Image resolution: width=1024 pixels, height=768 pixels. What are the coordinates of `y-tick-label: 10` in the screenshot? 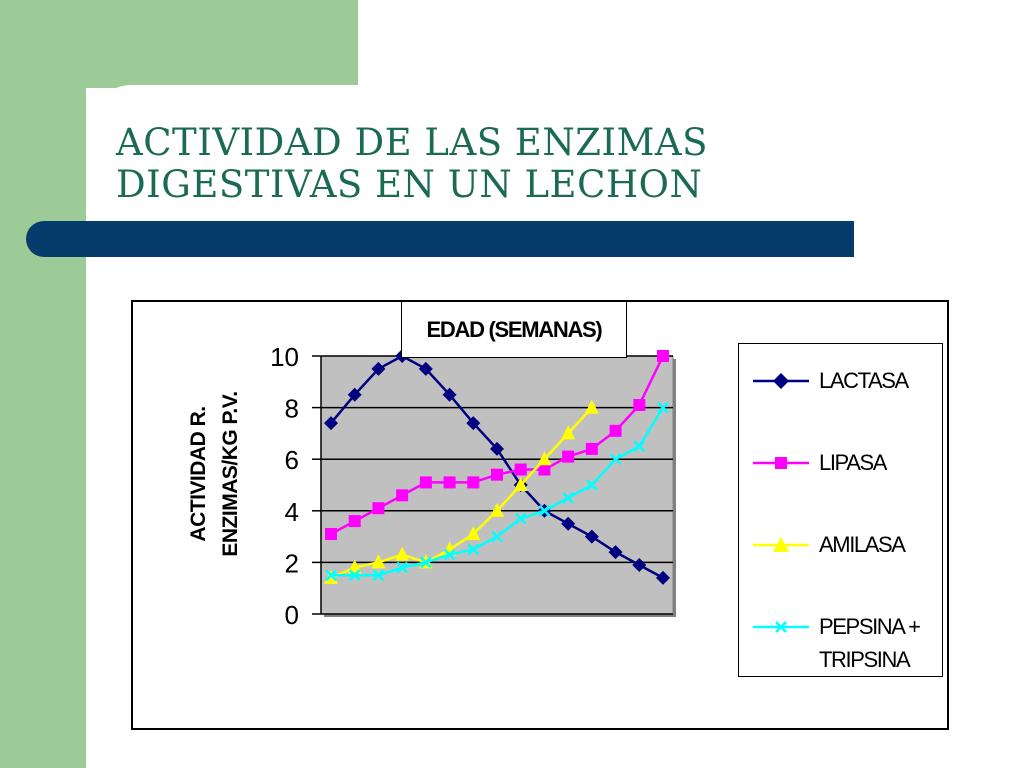 It's located at (284, 357).